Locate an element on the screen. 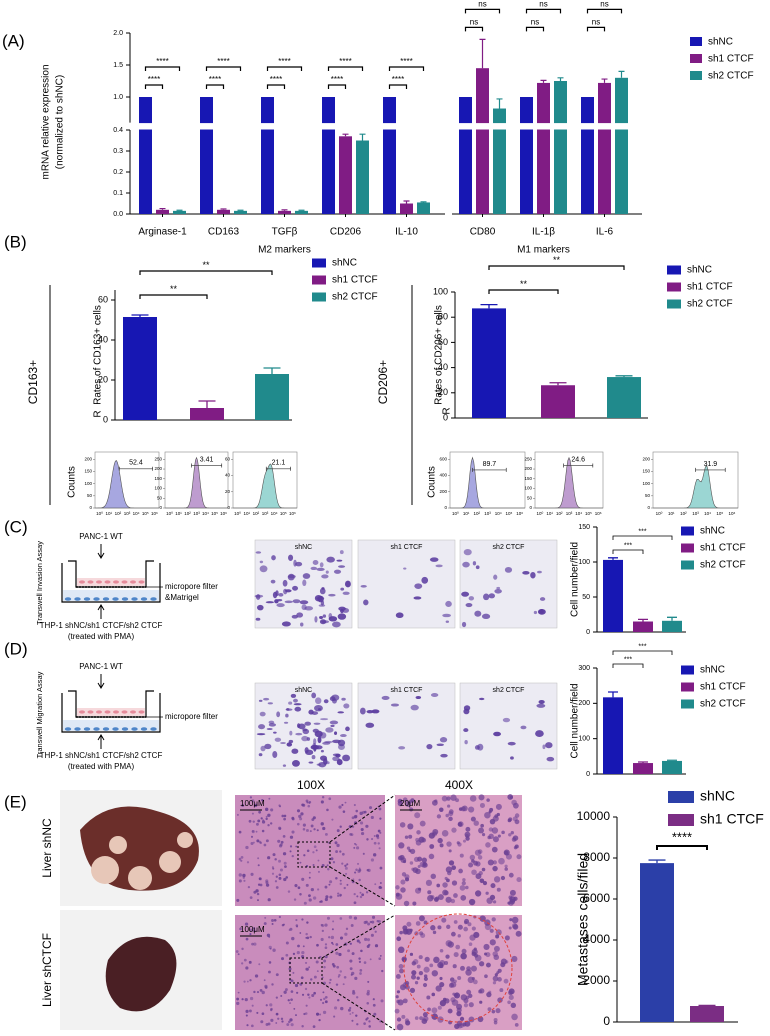 The height and width of the screenshot is (1036, 770). y-tick-label: 10000 is located at coordinates (594, 816).